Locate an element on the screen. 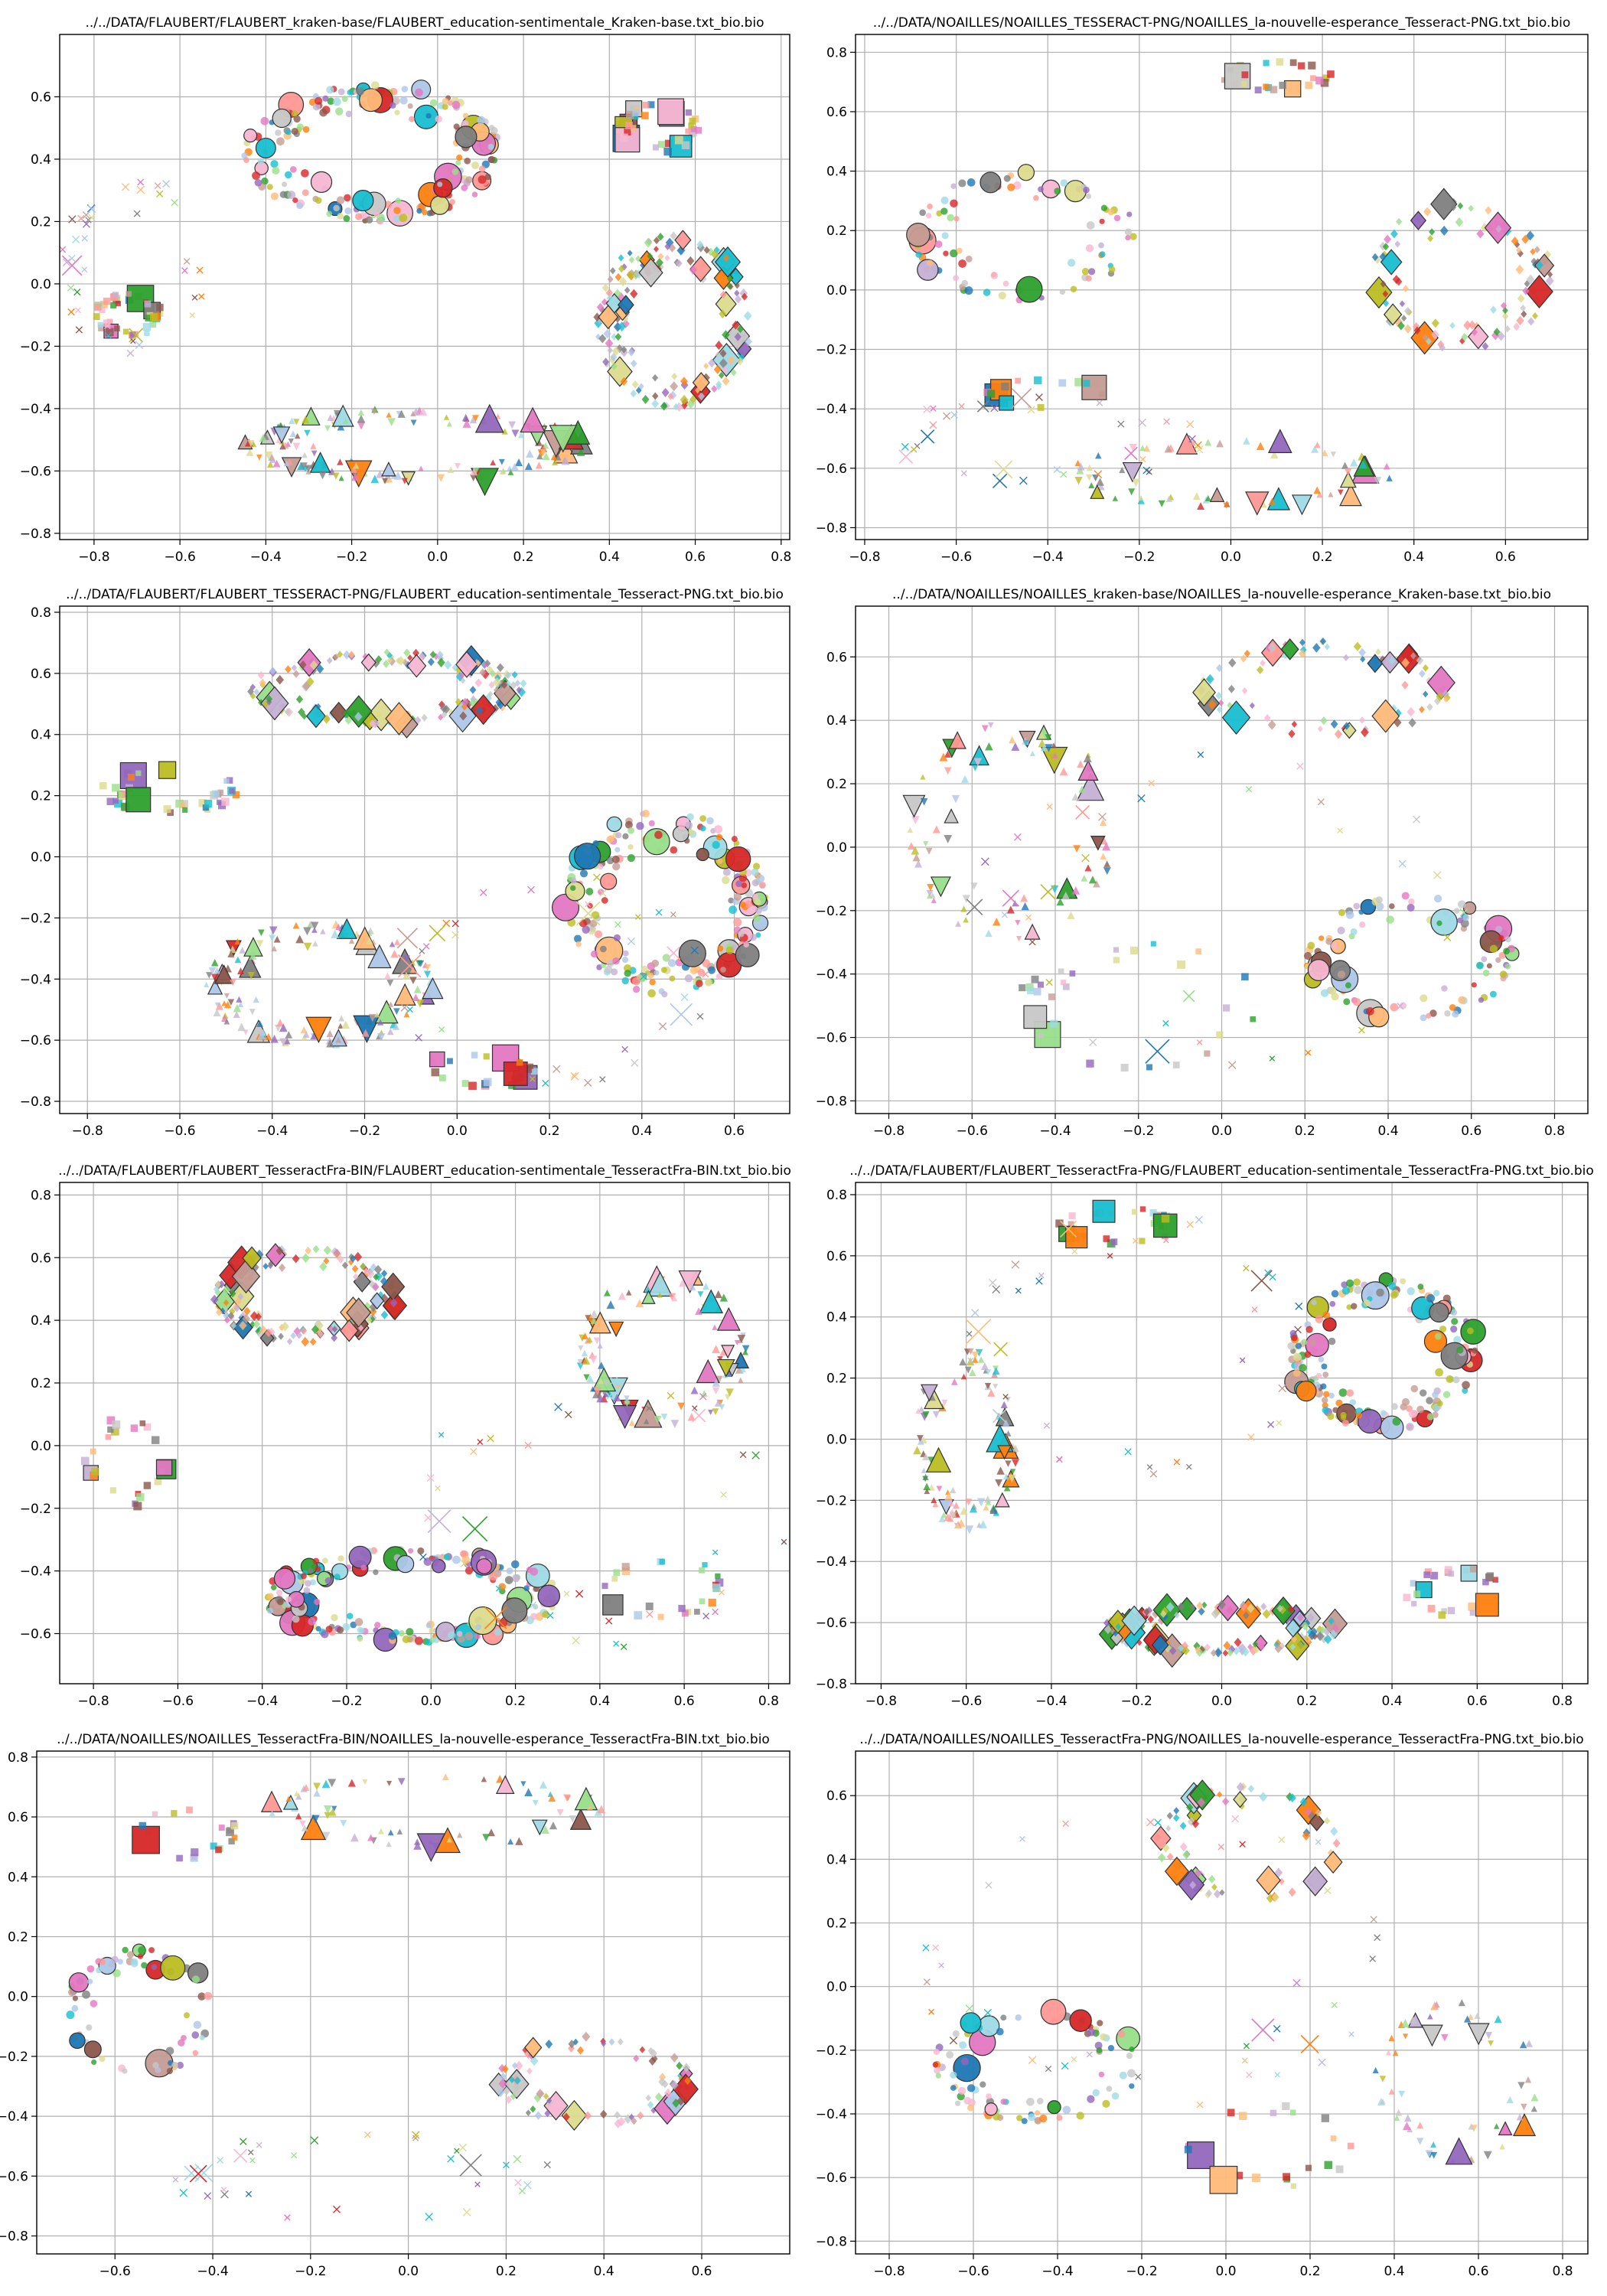  y-tick-label: −0.2 is located at coordinates (831, 2051).